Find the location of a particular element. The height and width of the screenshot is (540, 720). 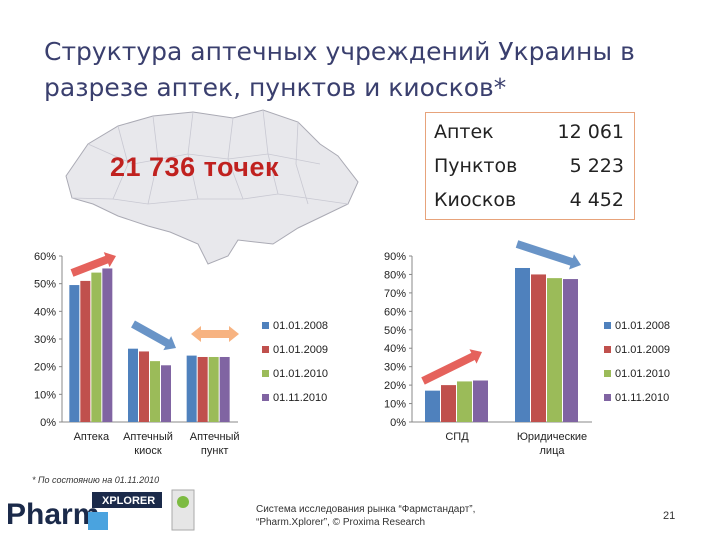

stats-row-kioski: Киосков 4 452 is located at coordinates (531, 202).